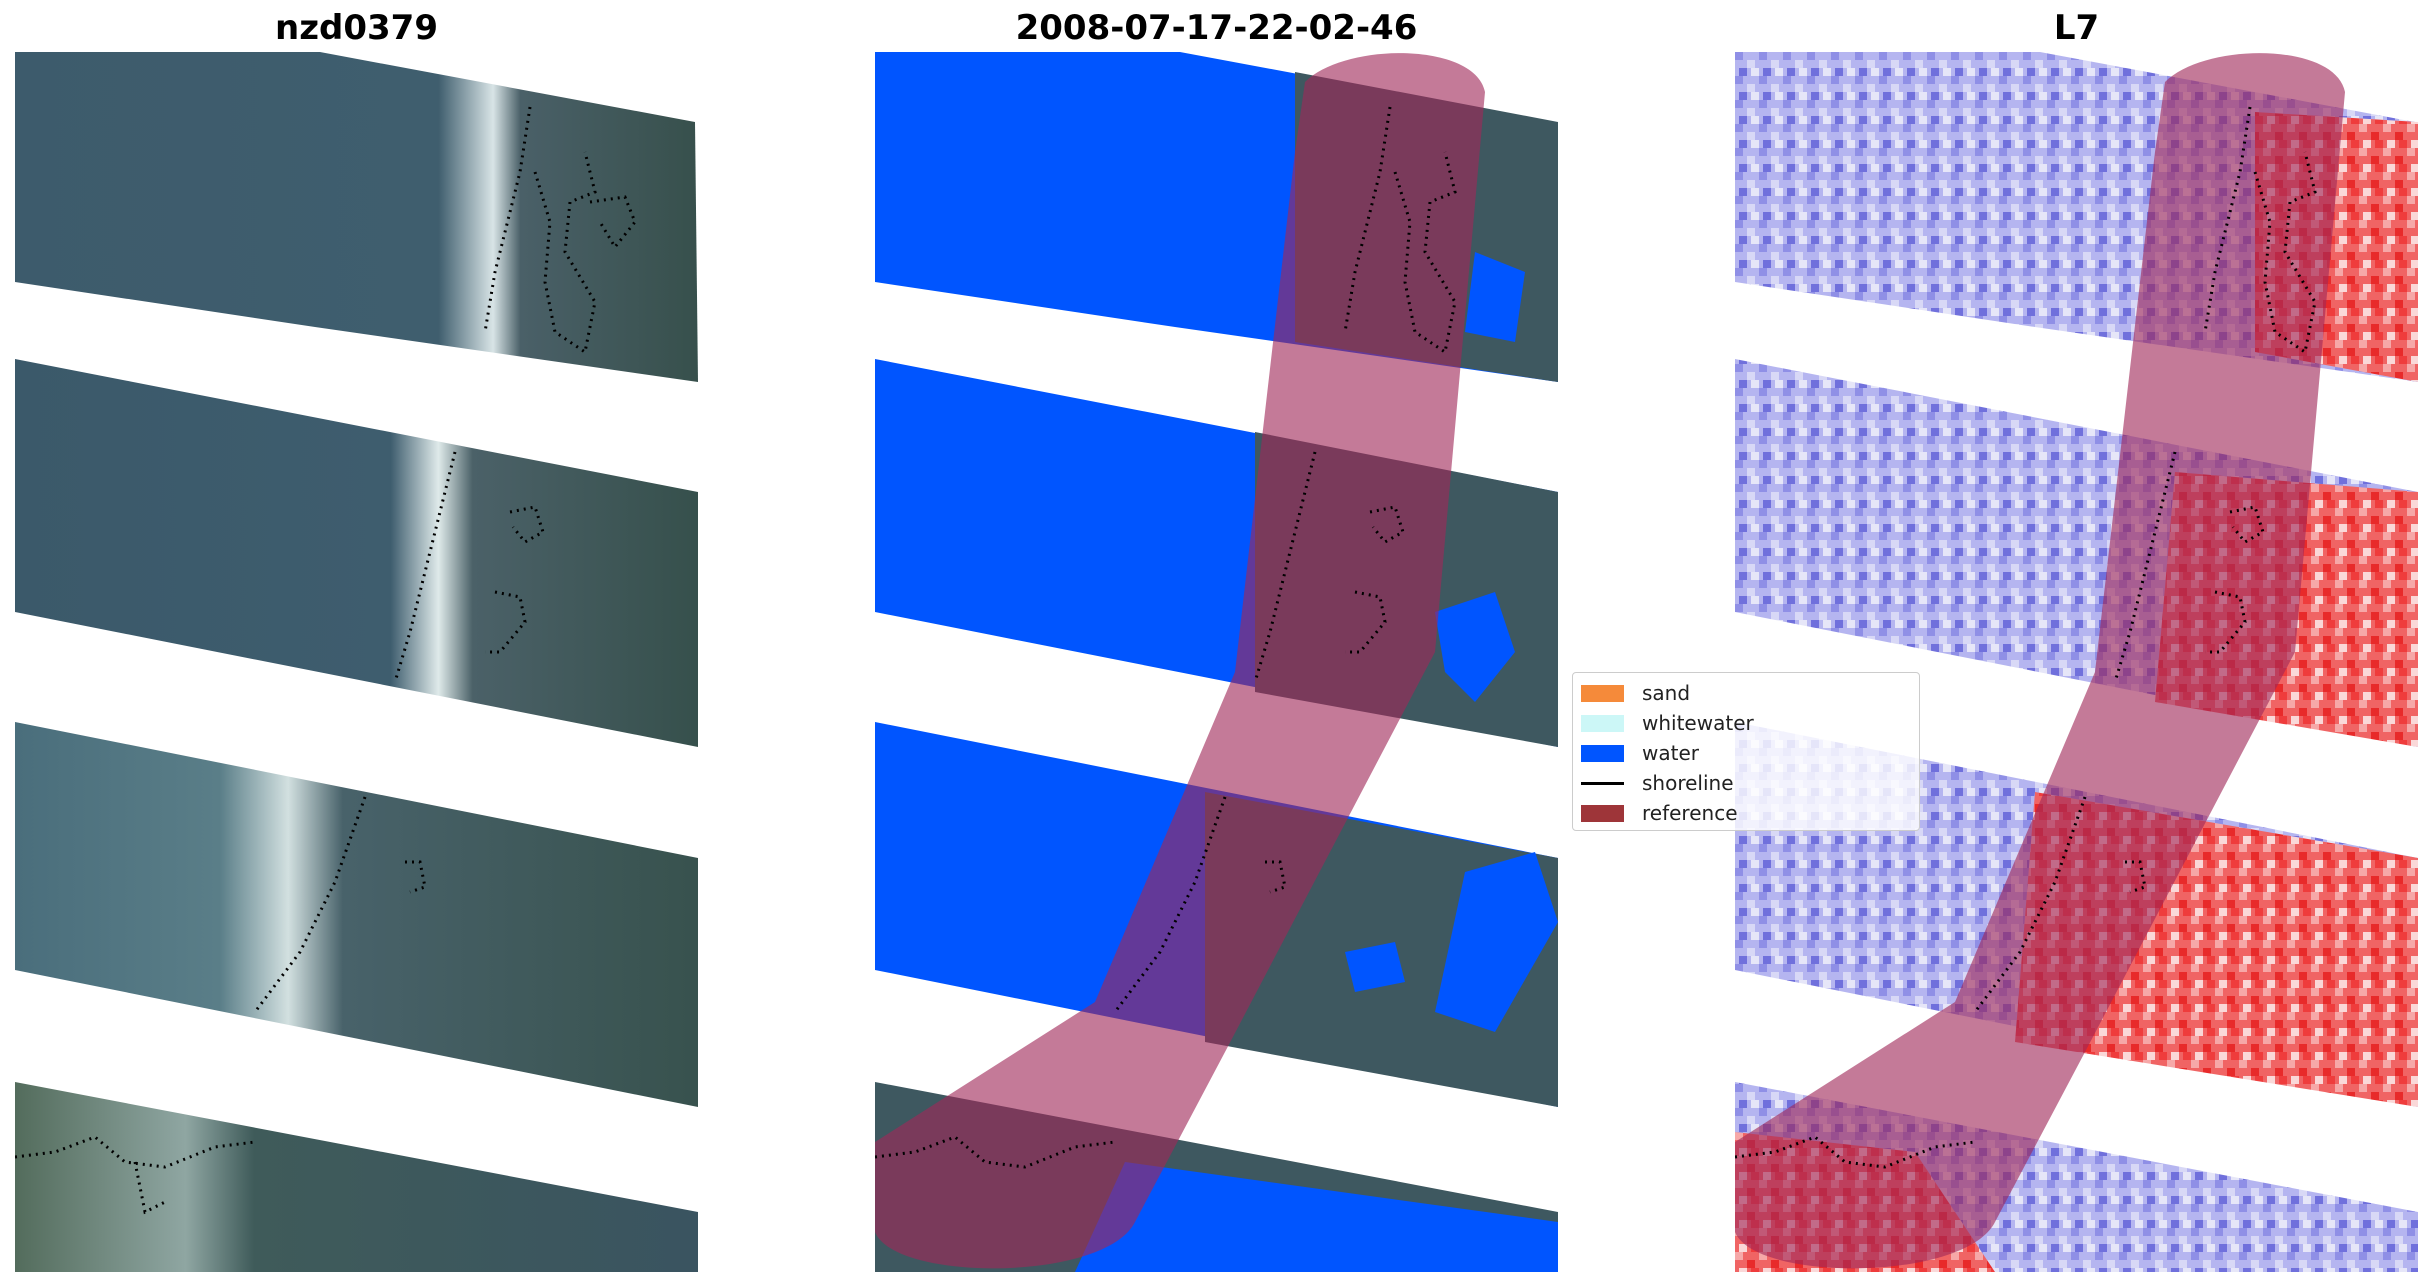 This screenshot has height=1283, width=2429. What do you see at coordinates (1666, 693) in the screenshot?
I see `legend-label-sand: sand` at bounding box center [1666, 693].